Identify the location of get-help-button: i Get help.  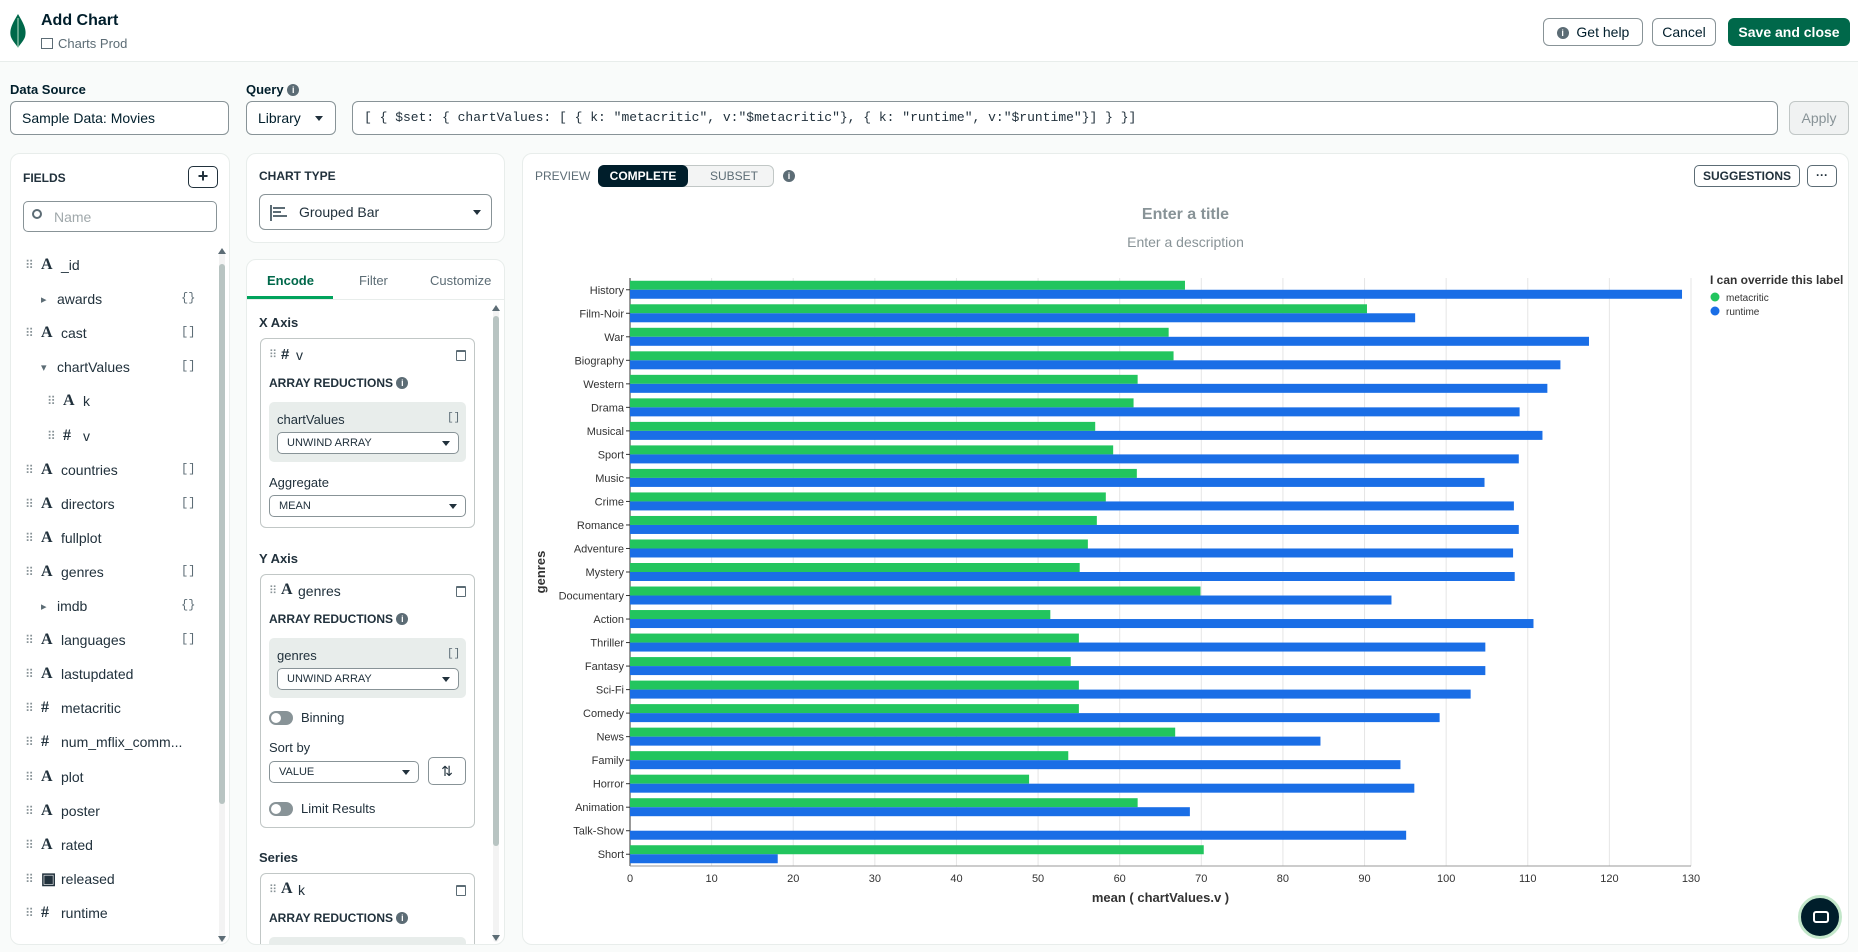
(1593, 32).